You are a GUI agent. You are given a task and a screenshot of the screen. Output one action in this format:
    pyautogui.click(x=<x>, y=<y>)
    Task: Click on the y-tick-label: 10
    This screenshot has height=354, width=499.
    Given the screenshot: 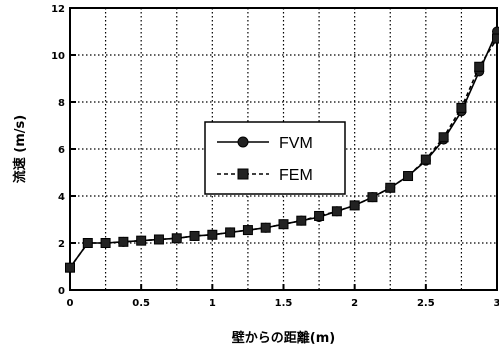 What is the action you would take?
    pyautogui.click(x=58, y=56)
    